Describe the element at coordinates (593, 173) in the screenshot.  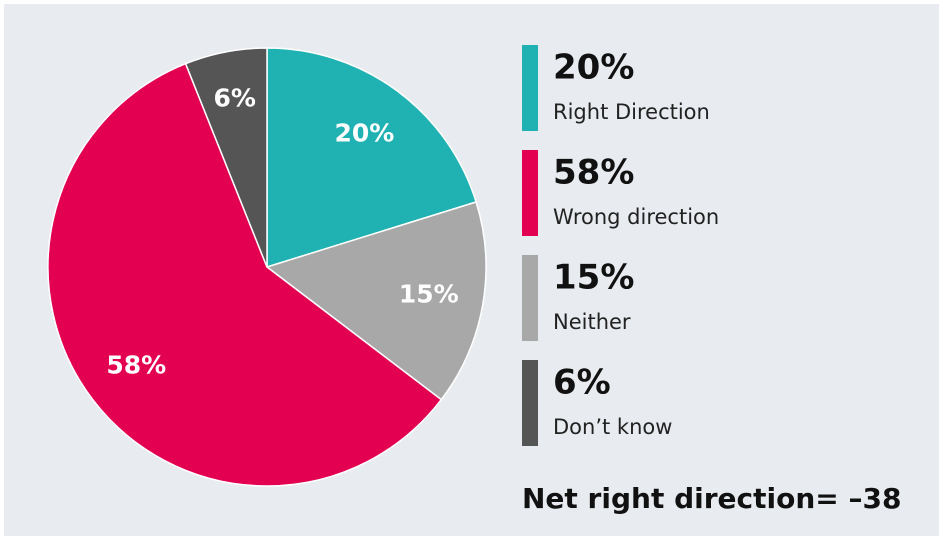
I see `legend-value: 58%` at that location.